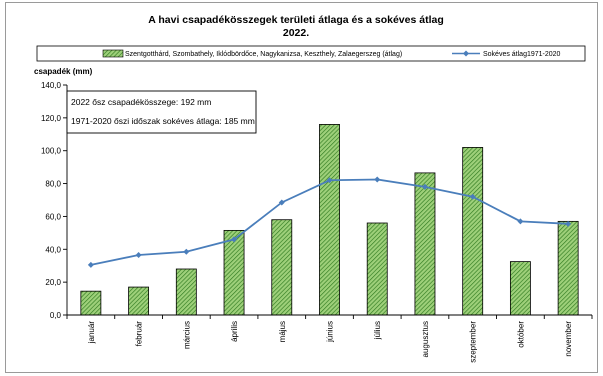  I want to click on y-tick-label: 40,0, so click(53, 249).